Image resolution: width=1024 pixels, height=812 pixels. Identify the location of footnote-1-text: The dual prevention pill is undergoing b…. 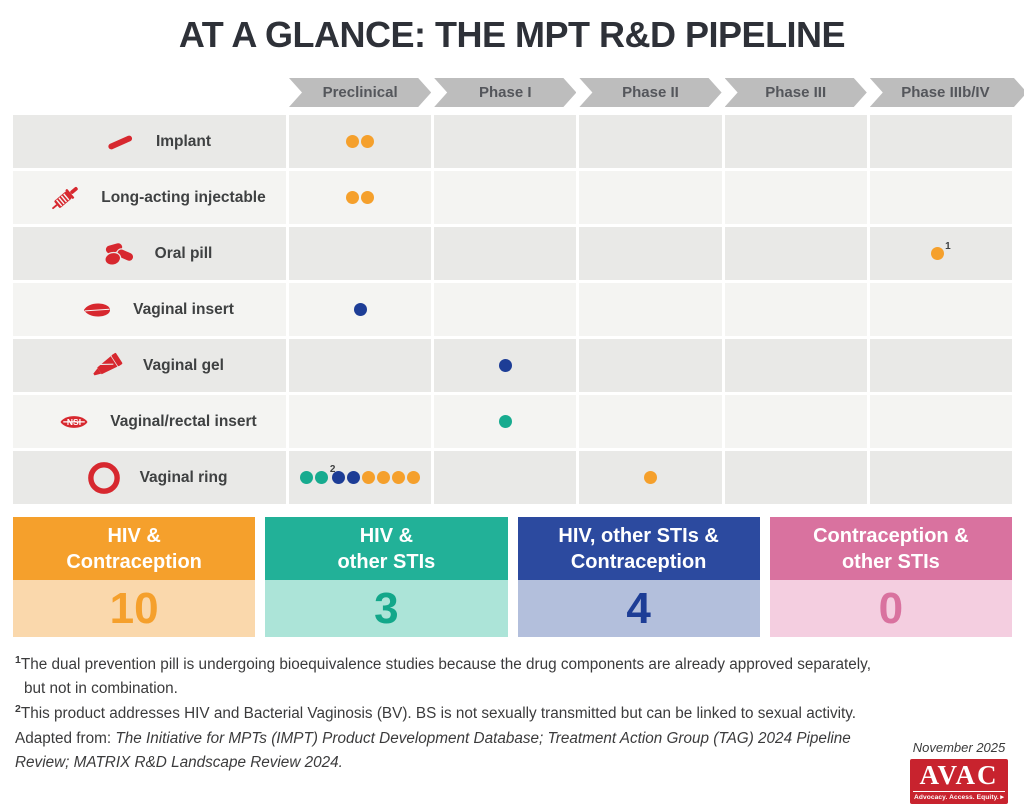
(445, 677).